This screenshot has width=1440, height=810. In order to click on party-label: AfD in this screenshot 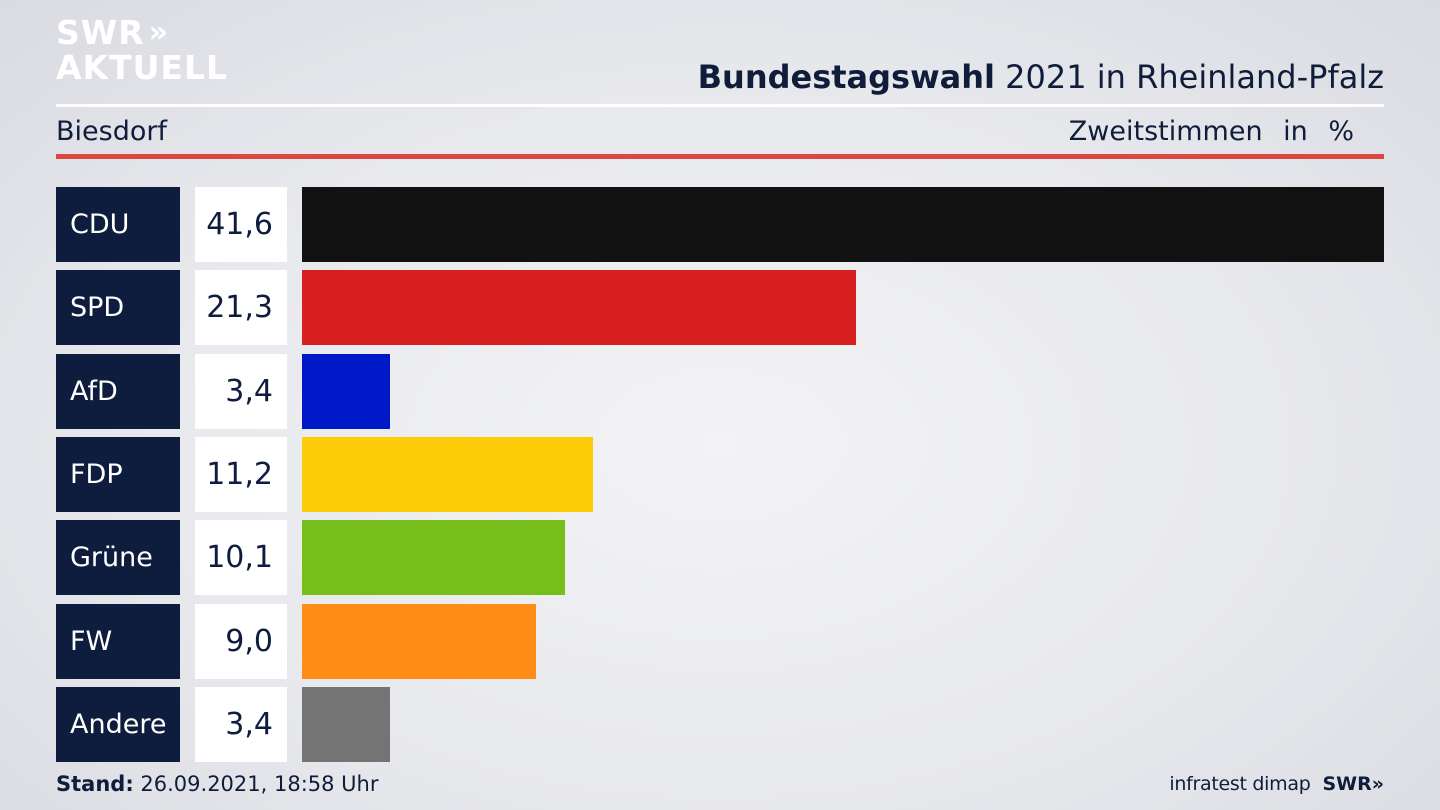, I will do `click(118, 391)`.